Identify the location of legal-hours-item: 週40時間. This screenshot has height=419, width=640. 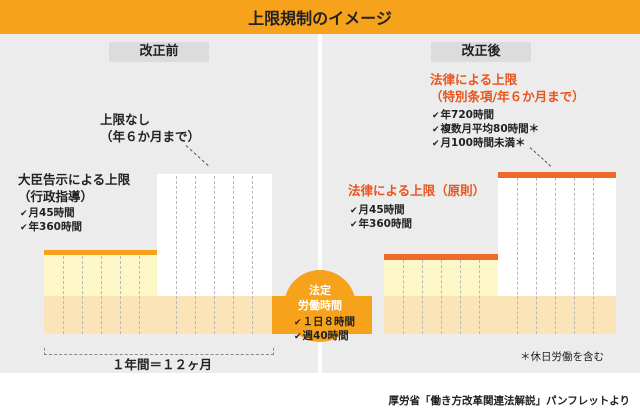
(324, 336).